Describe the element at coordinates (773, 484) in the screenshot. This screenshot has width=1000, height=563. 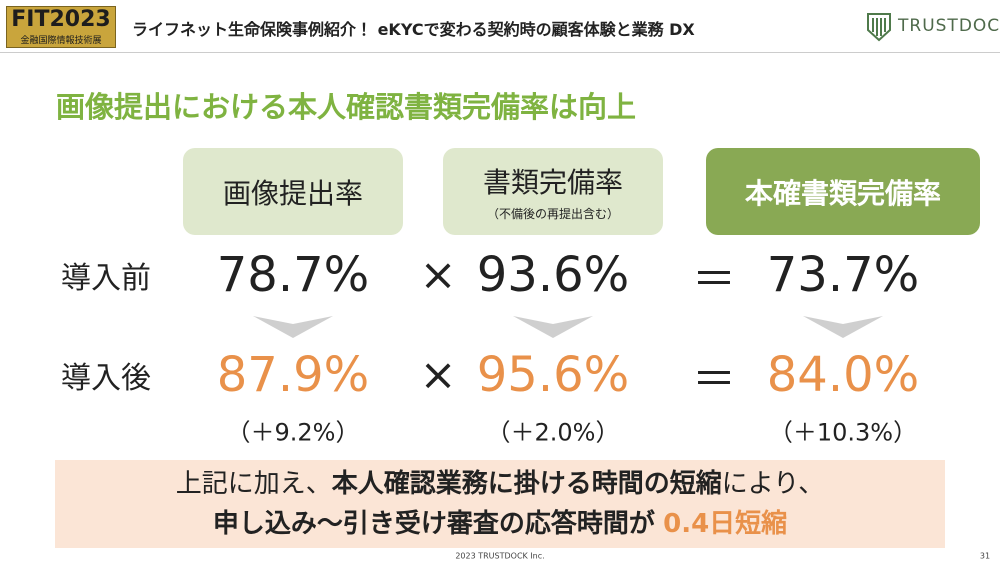
I see `summary-text: により、` at that location.